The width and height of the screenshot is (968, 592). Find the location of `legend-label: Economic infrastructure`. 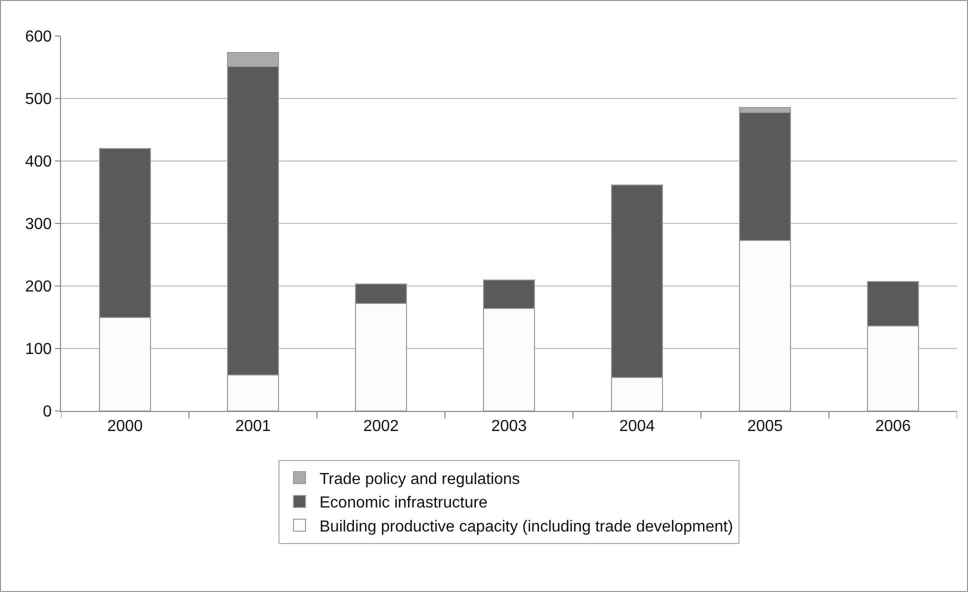

legend-label: Economic infrastructure is located at coordinates (404, 503).